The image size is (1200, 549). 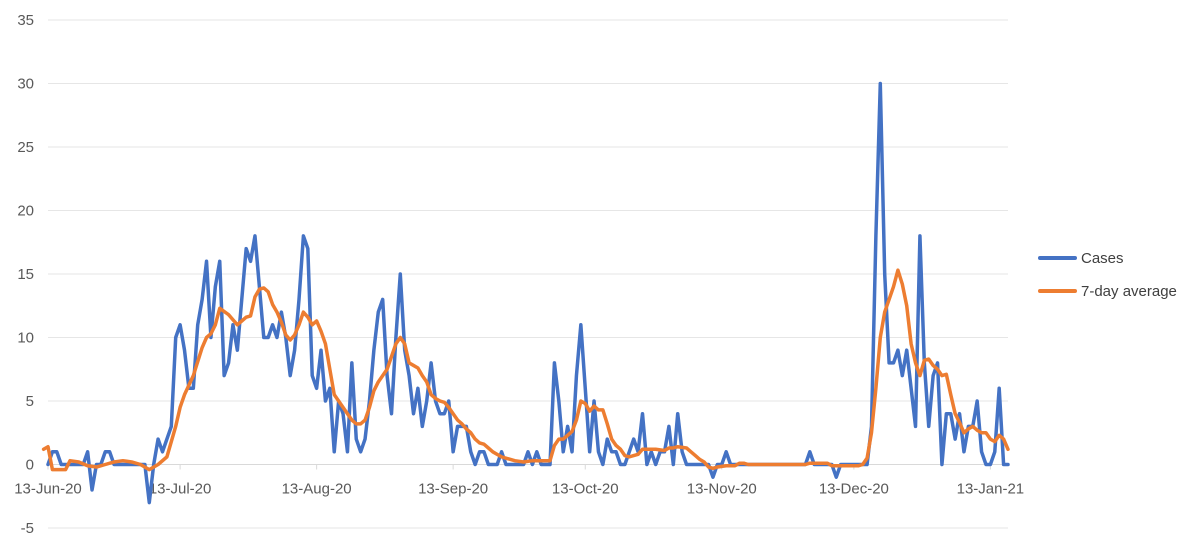 What do you see at coordinates (27, 528) in the screenshot?
I see `y-tick-label: -5` at bounding box center [27, 528].